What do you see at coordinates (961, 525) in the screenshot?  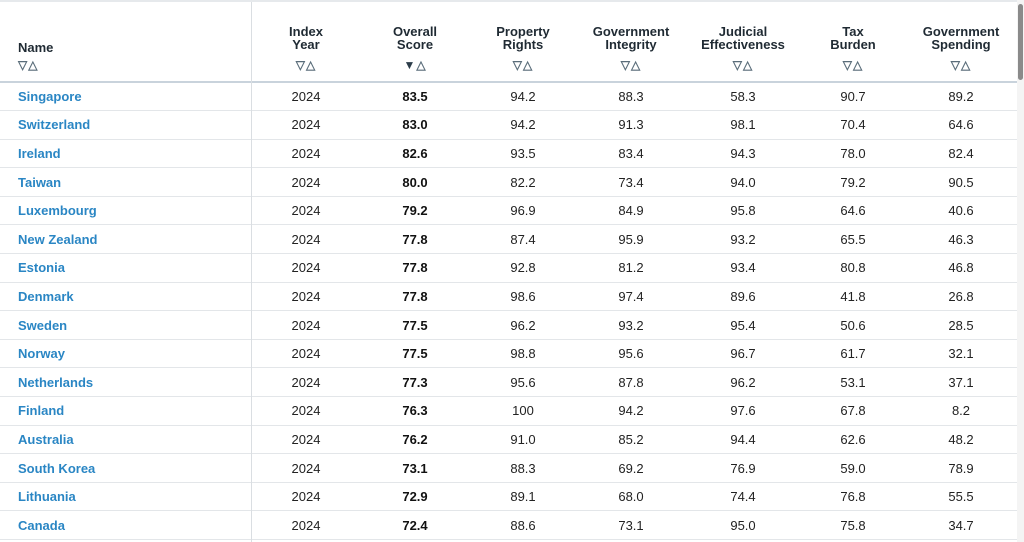 I see `cell-spending: 34.7` at bounding box center [961, 525].